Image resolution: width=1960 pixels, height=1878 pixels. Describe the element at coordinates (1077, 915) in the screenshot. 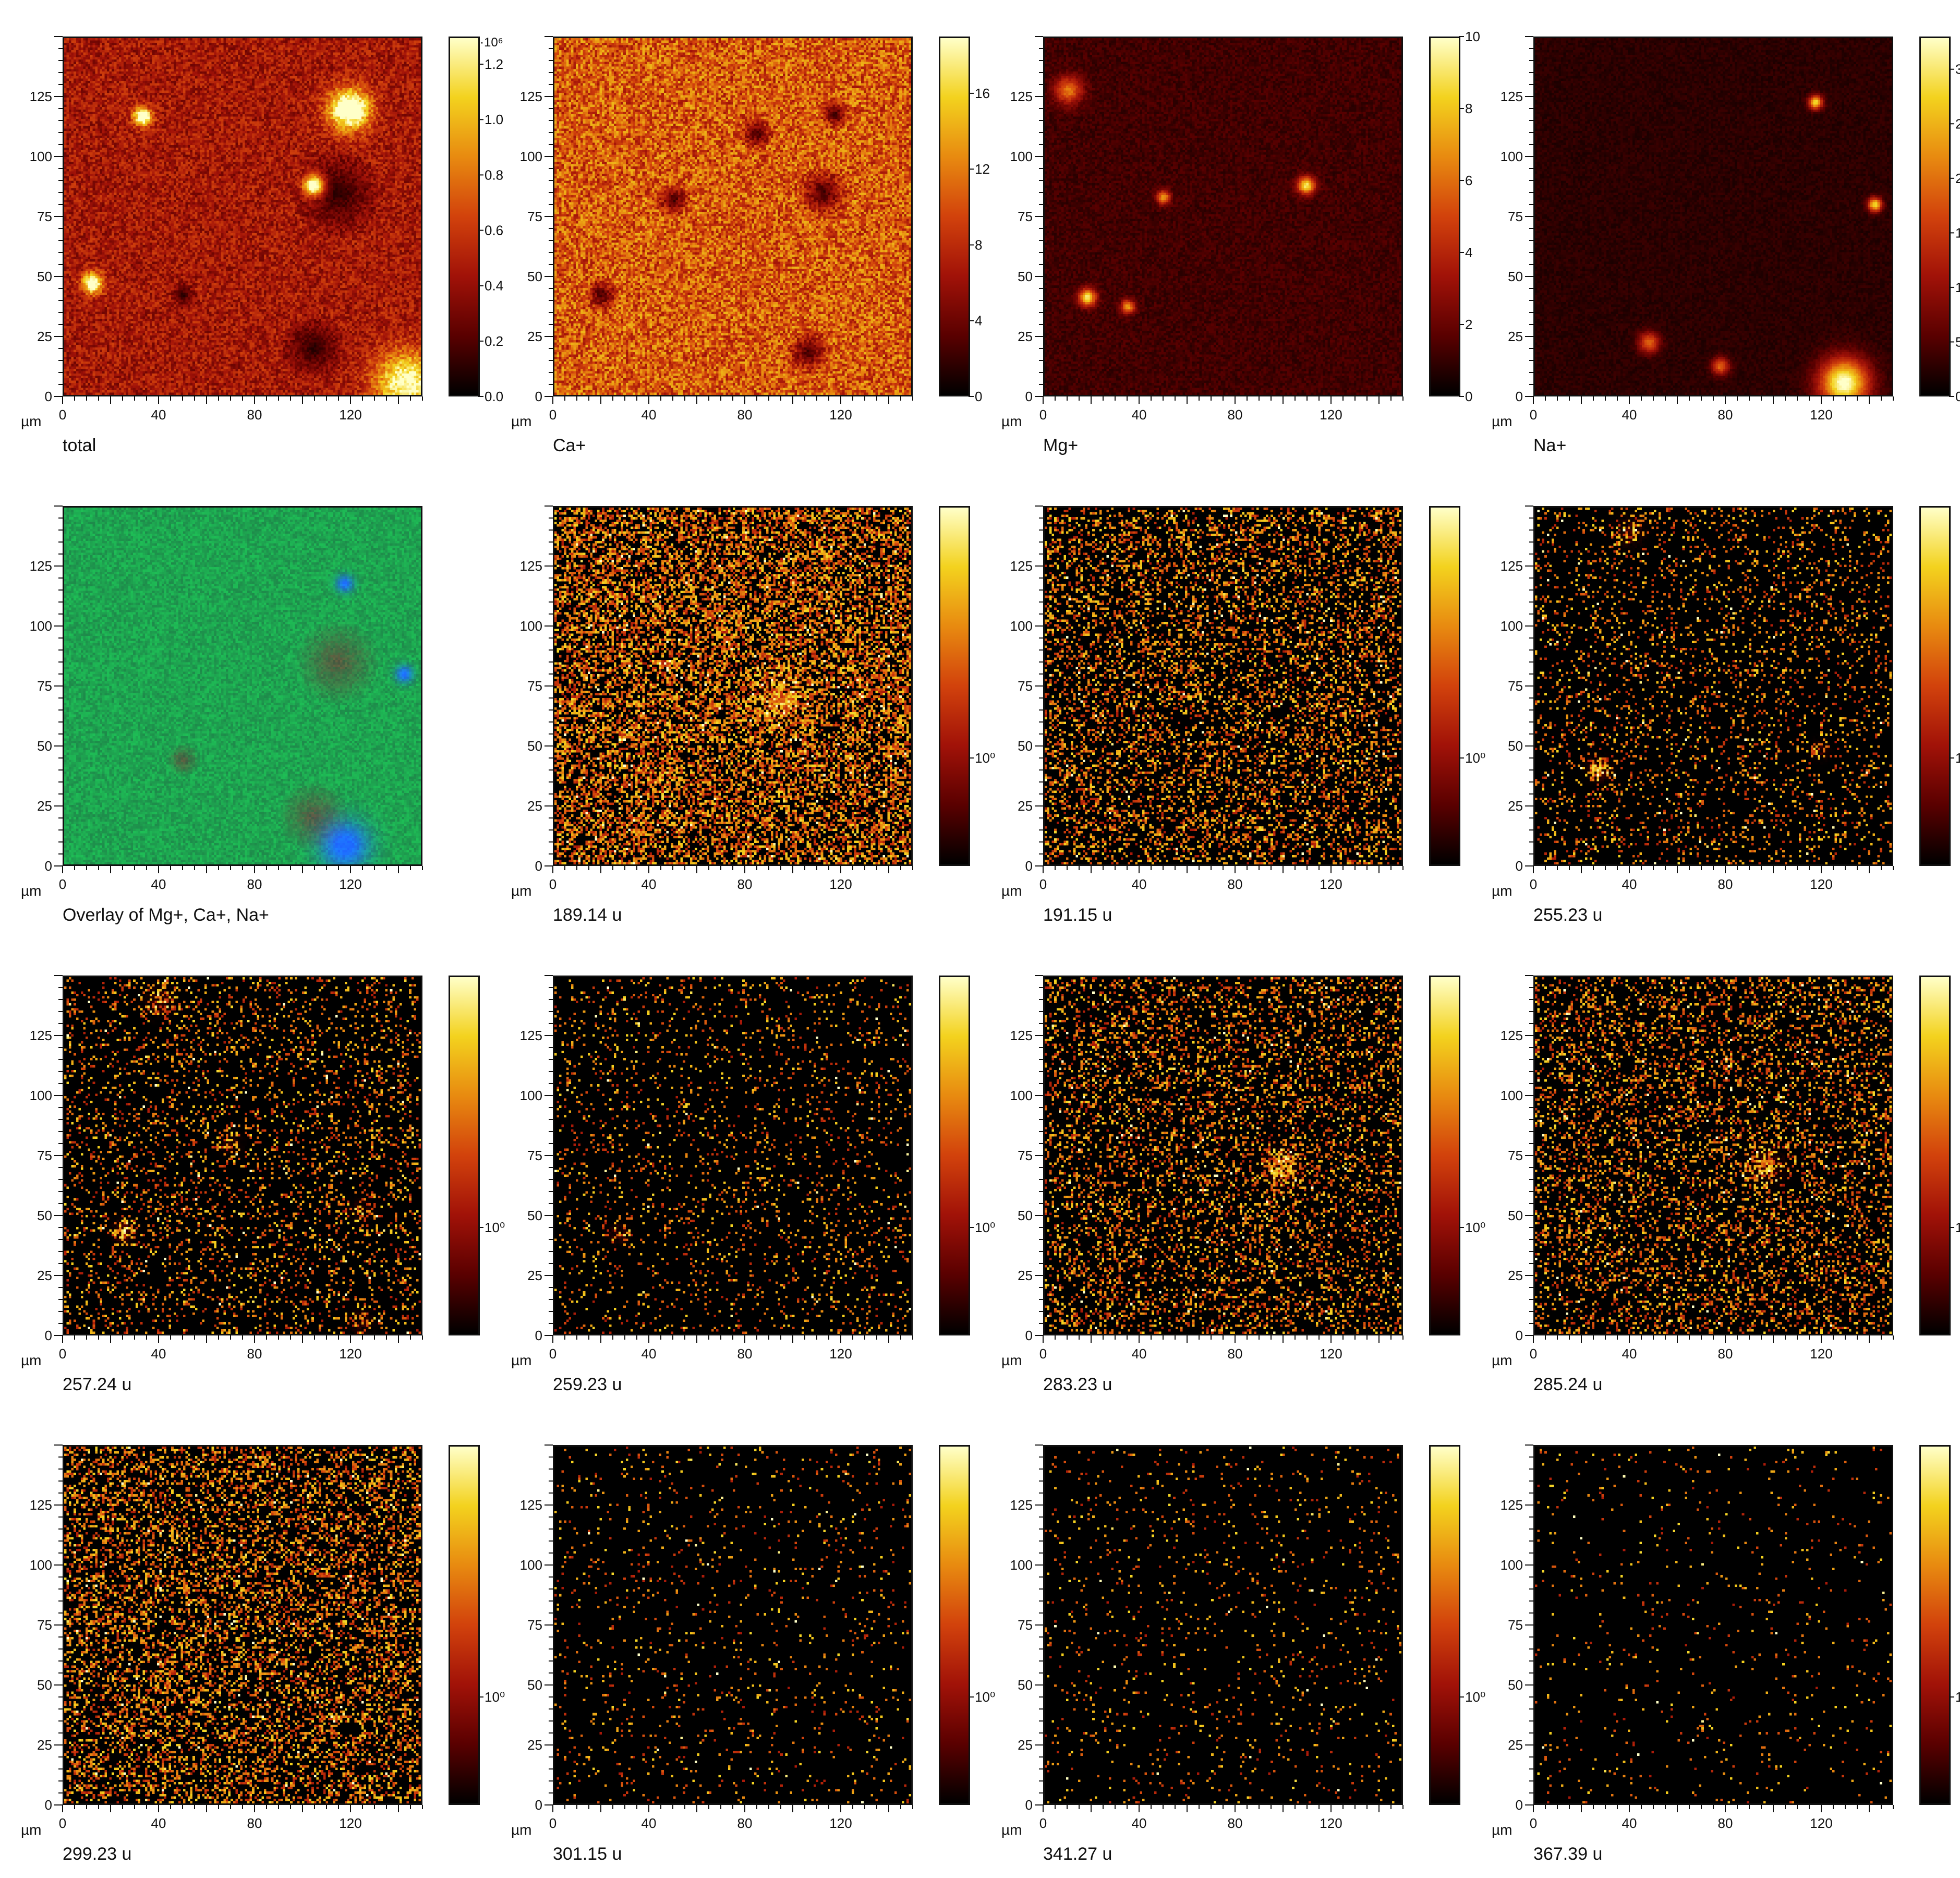

I see `panel-caption: 191.15 u` at that location.